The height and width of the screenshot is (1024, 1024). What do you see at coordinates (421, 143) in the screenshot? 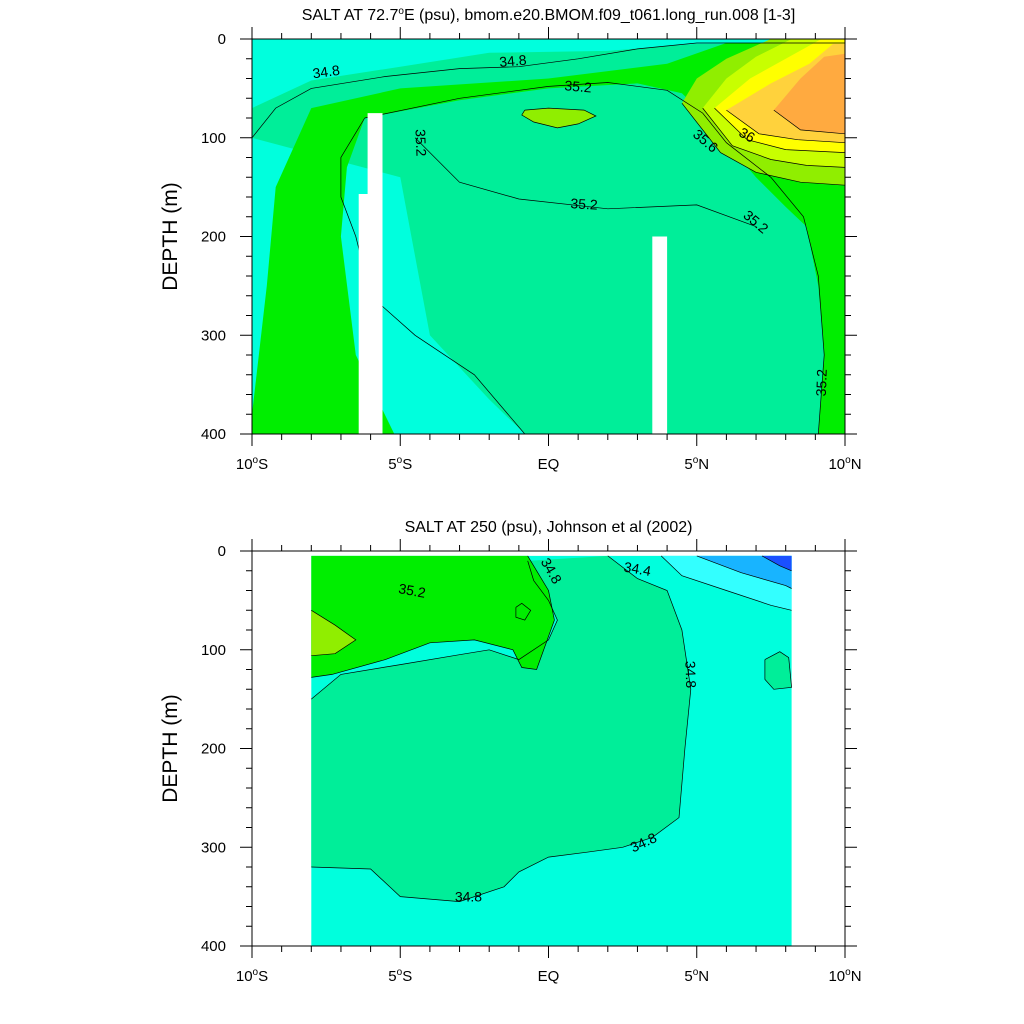
I see `contour-label-4: 35.2` at bounding box center [421, 143].